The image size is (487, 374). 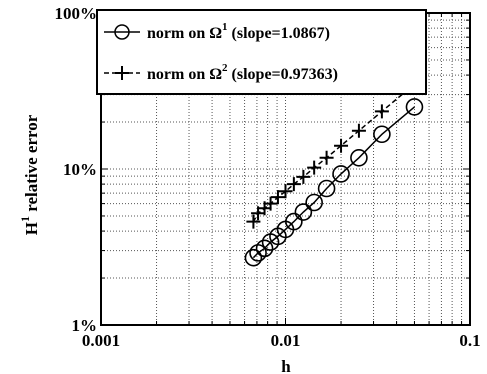 I want to click on x-tick-label: 0.1, so click(x=469, y=340).